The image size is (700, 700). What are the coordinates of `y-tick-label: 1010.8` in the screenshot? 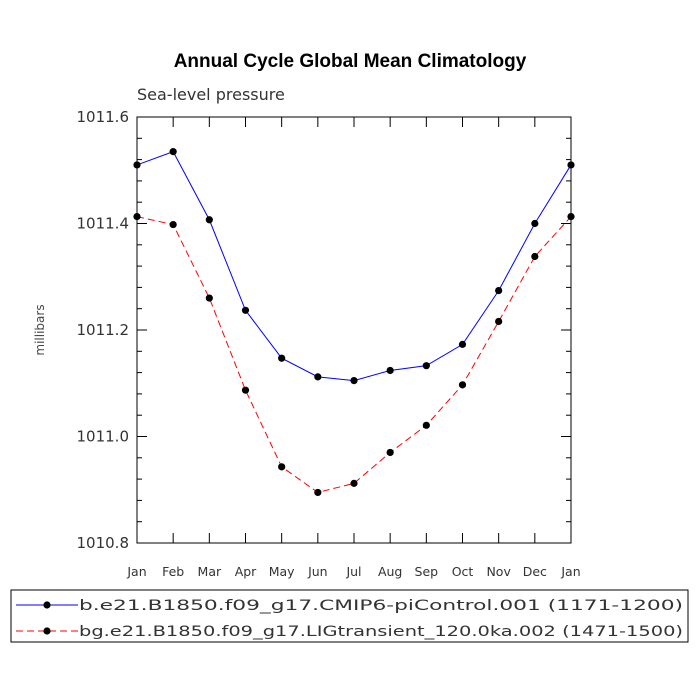 It's located at (103, 543).